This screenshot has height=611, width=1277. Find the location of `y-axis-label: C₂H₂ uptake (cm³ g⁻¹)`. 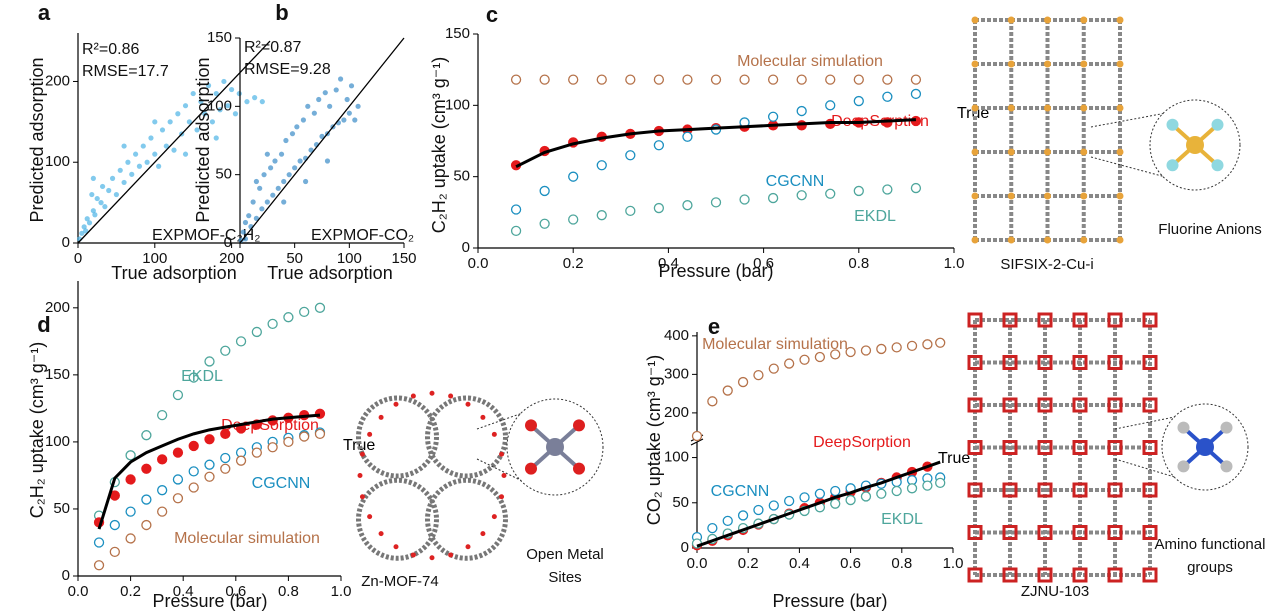

y-axis-label: C₂H₂ uptake (cm³ g⁻¹) is located at coordinates (37, 430).